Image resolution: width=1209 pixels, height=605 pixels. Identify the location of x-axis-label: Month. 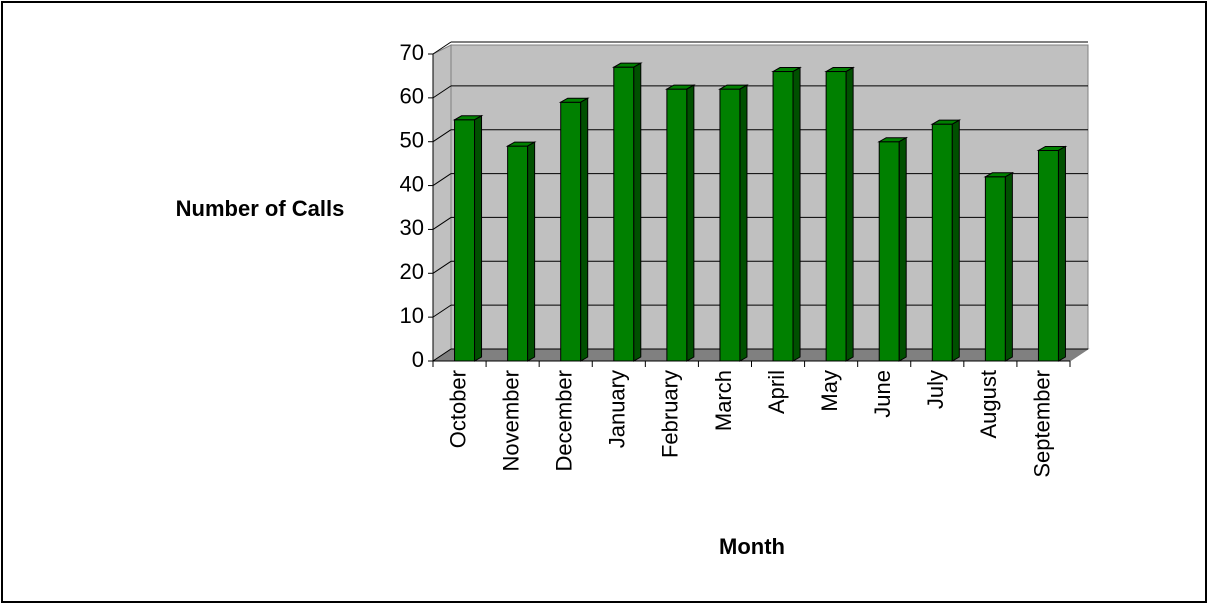
(752, 546).